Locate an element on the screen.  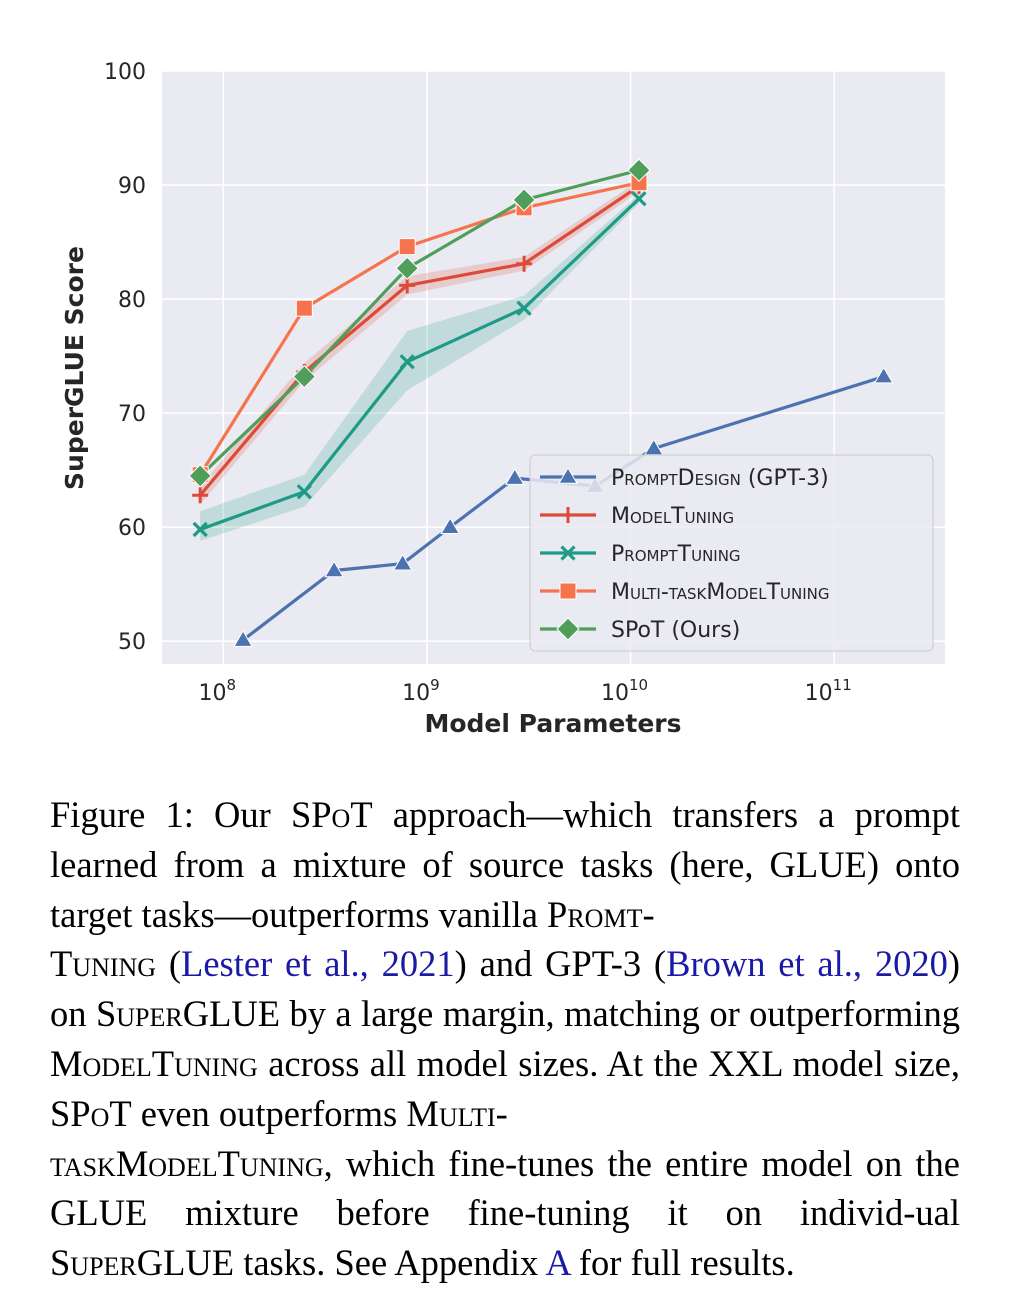
legend-label: PromptDesign (GPT-3) is located at coordinates (720, 478).